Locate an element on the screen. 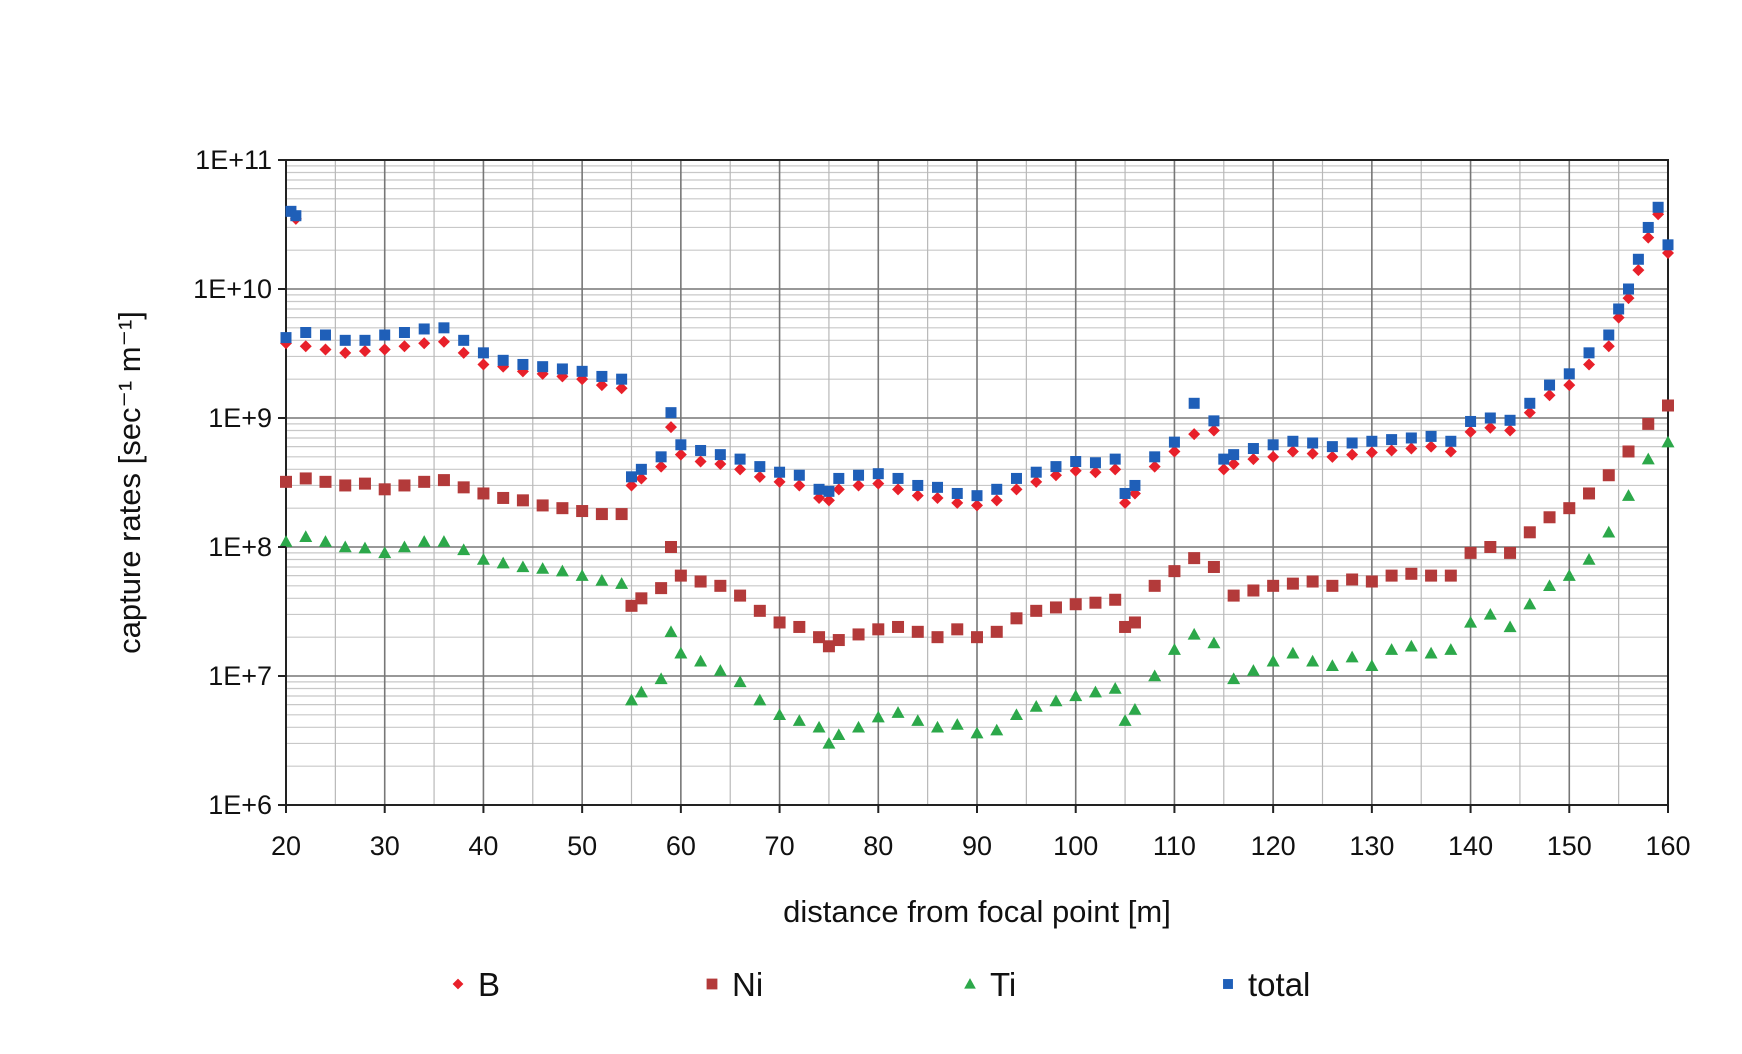 This screenshot has width=1742, height=1054. x-tick-label: 50 is located at coordinates (582, 846).